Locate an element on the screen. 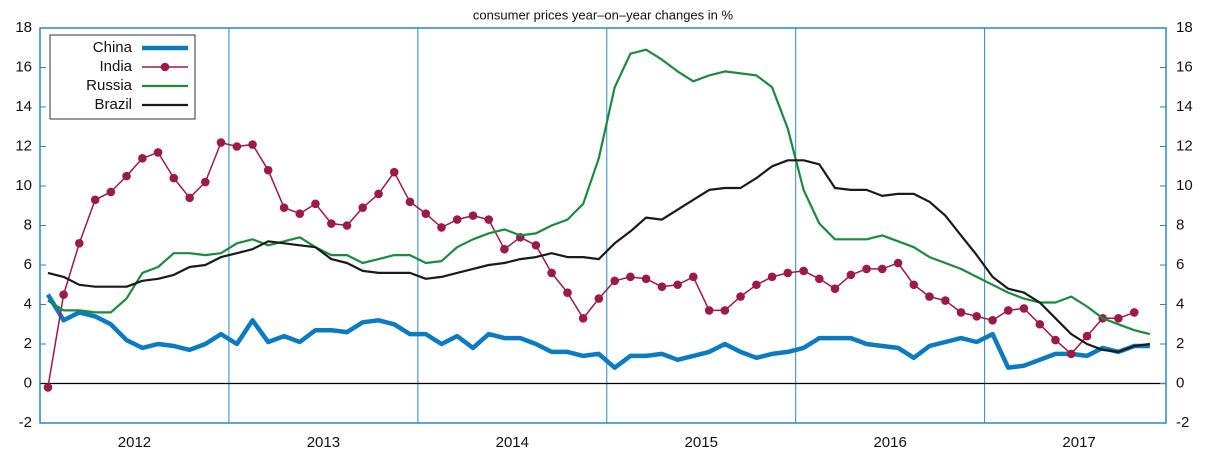 The image size is (1209, 454). y2-tick-label: 4 is located at coordinates (1180, 303).